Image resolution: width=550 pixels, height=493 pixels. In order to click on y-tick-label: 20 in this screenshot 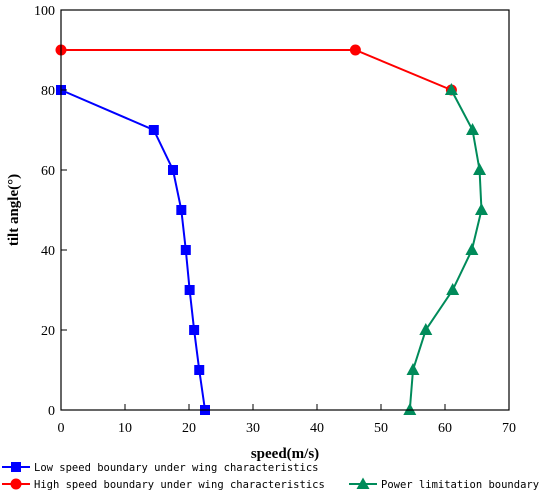, I will do `click(48, 331)`.